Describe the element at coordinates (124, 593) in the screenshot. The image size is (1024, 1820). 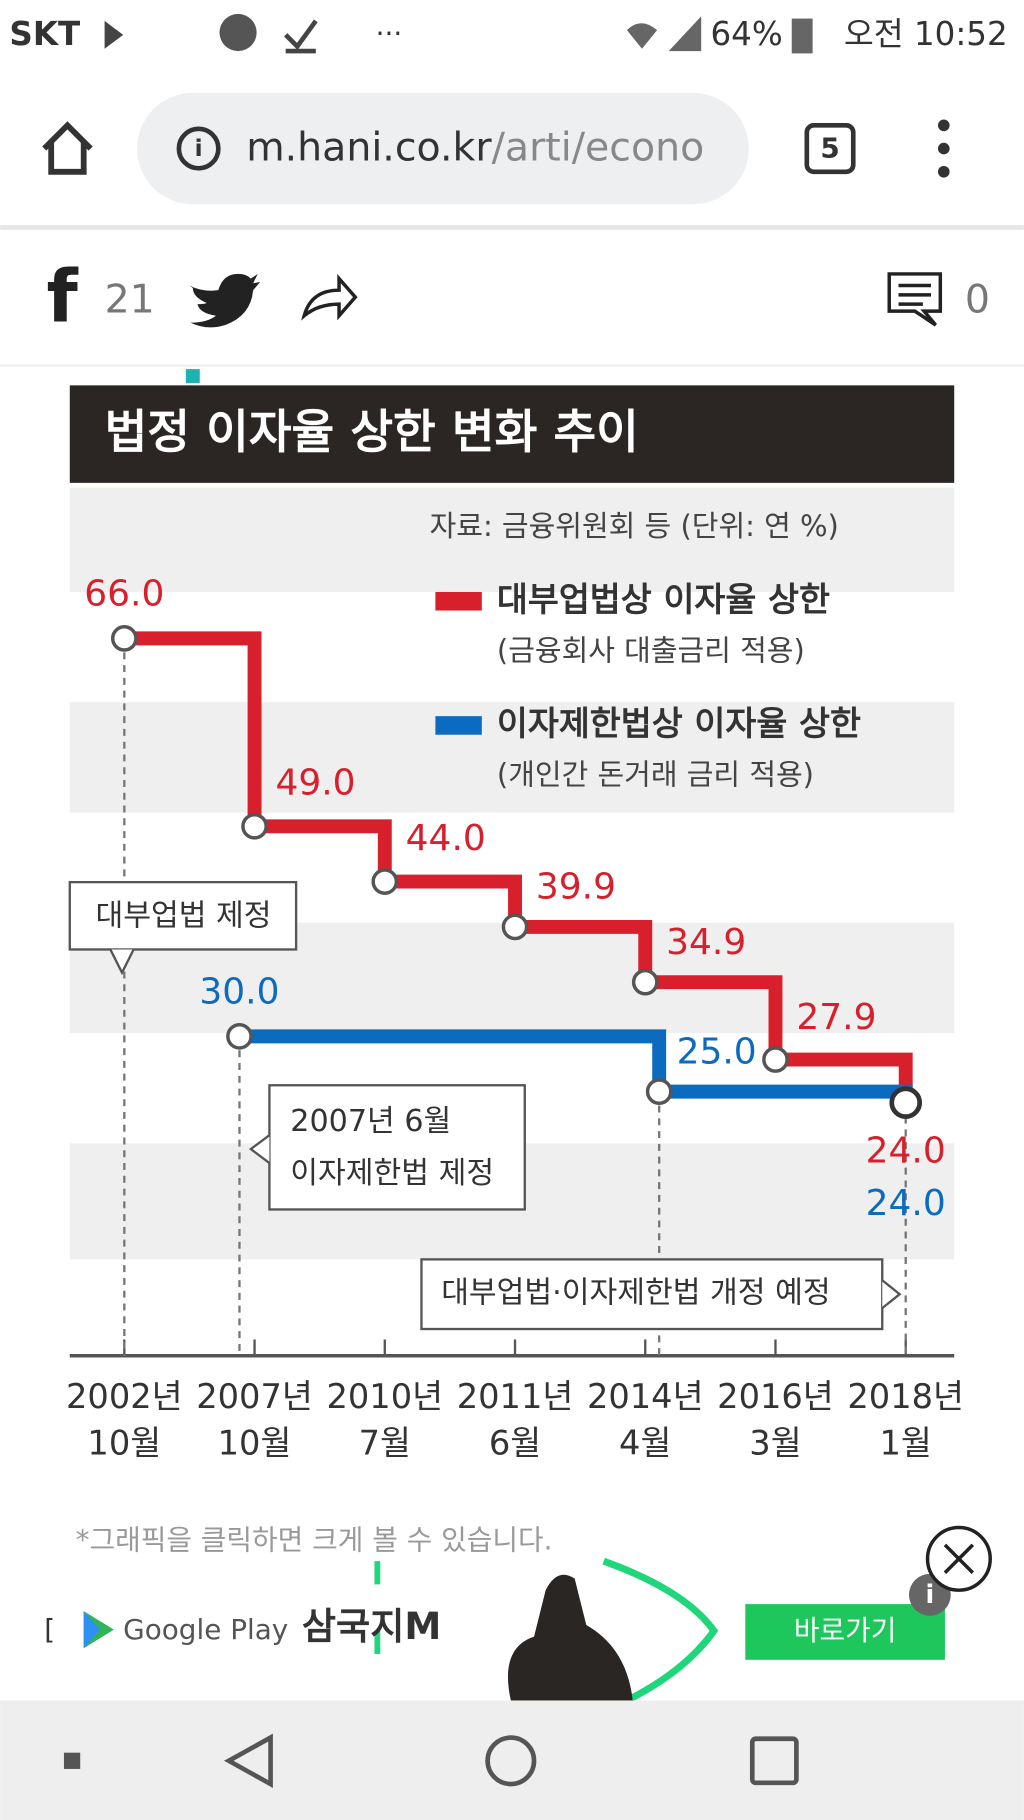
I see `value-label: 66.0` at that location.